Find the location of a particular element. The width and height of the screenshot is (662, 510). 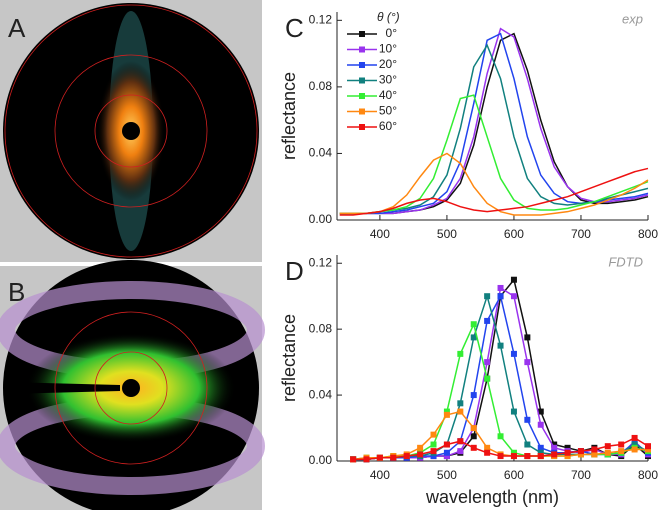

x-tick-label: 400 is located at coordinates (380, 475).